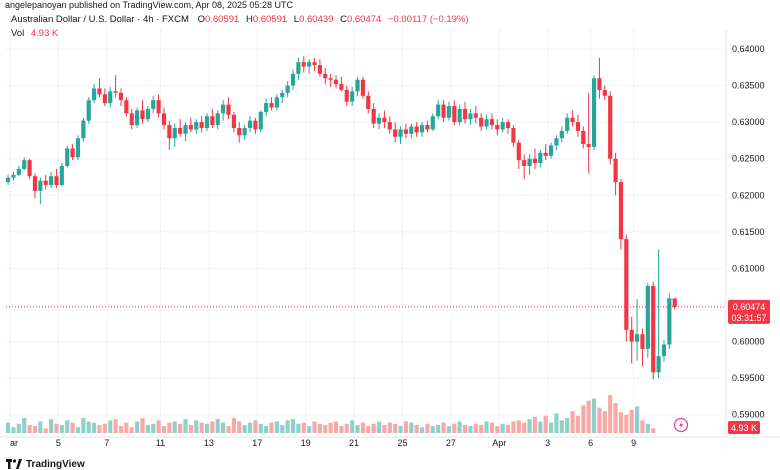 This screenshot has width=780, height=470. What do you see at coordinates (249, 19) in the screenshot?
I see `high-label: H` at bounding box center [249, 19].